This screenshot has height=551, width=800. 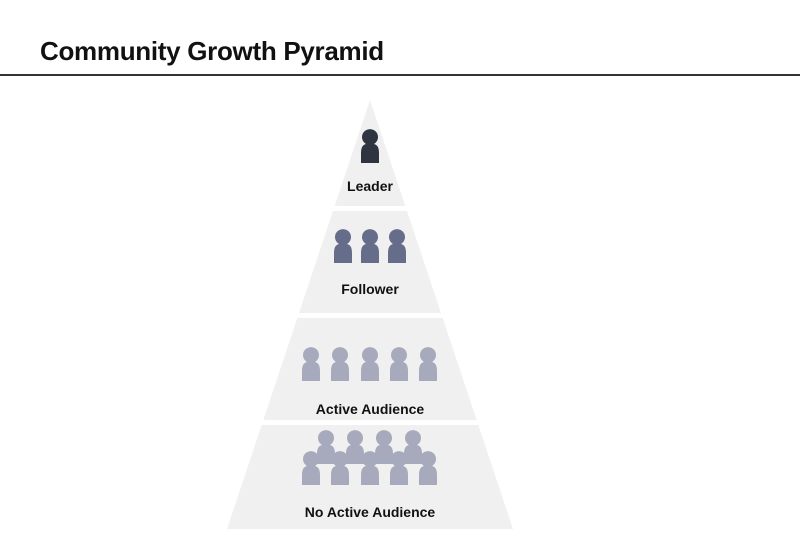 What do you see at coordinates (370, 186) in the screenshot?
I see `tier-label-leader: Leader` at bounding box center [370, 186].